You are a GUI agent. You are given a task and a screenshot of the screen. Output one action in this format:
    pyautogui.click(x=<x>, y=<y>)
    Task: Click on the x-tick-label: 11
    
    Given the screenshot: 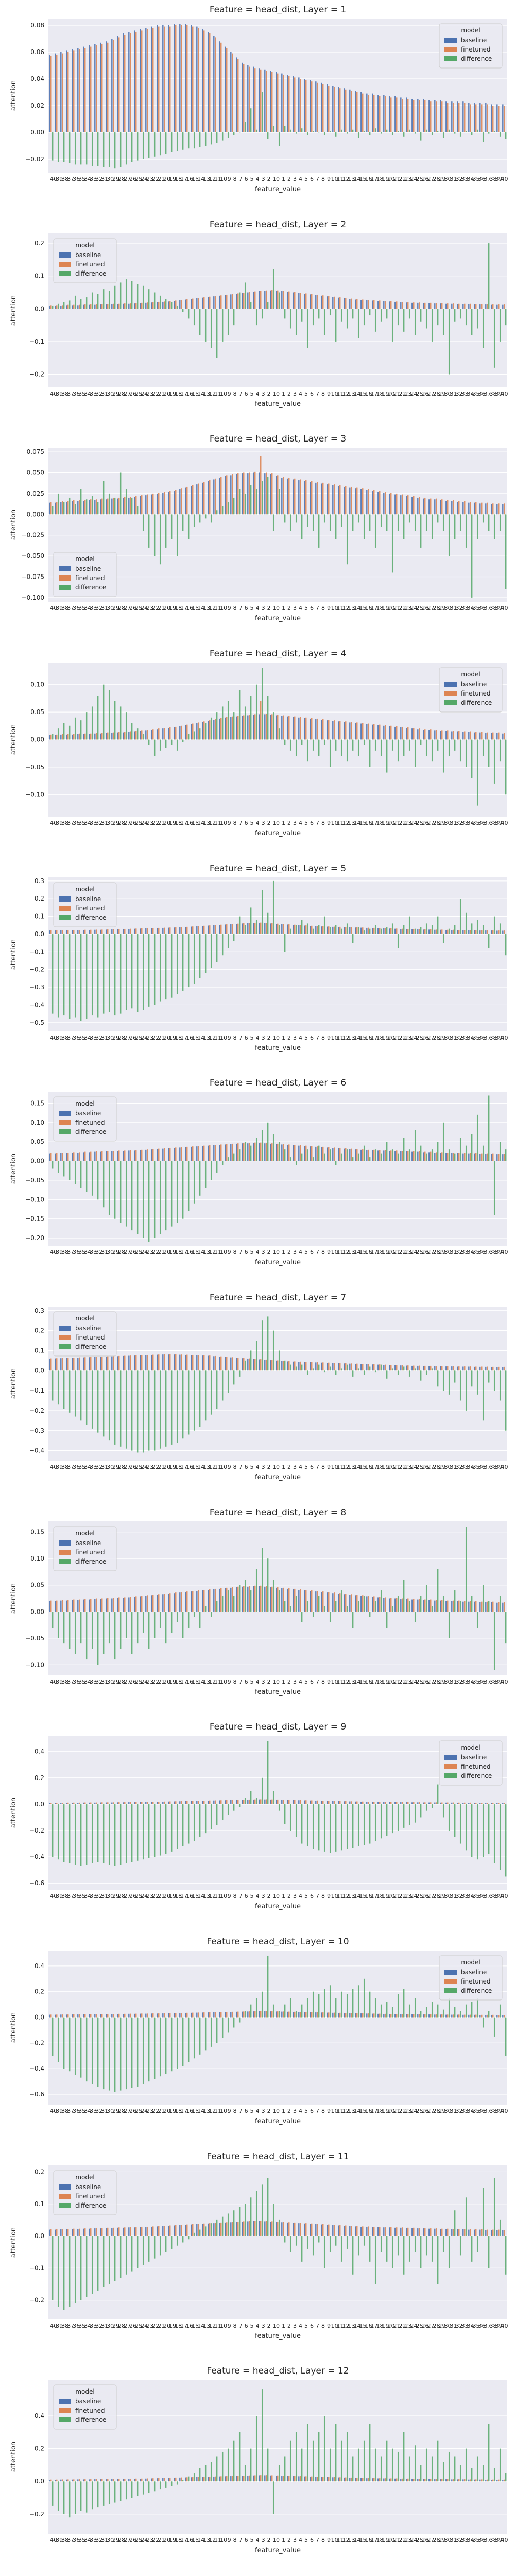 What is the action you would take?
    pyautogui.click(x=340, y=2540)
    